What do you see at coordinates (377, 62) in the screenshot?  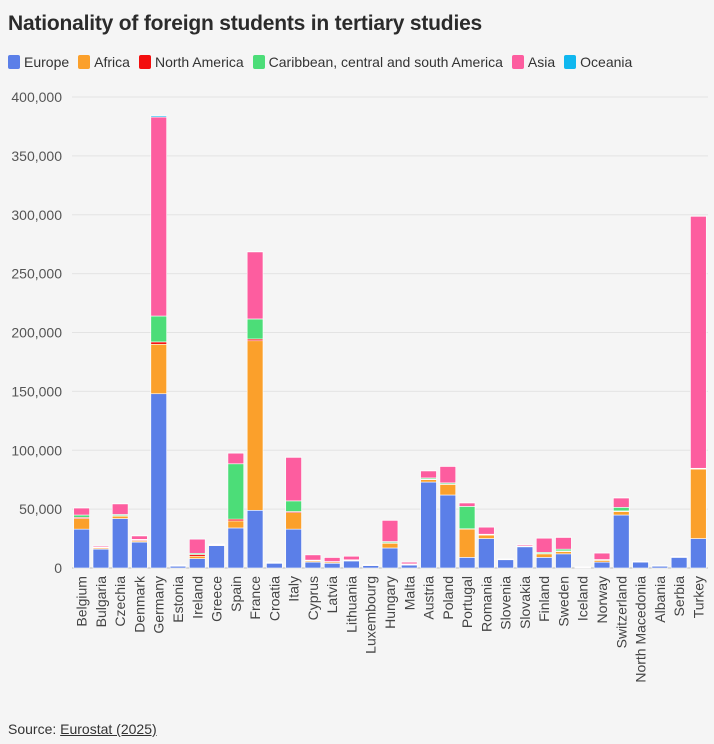 I see `legend-item-caribbean-central-and-south-america: Caribbean, central and south America` at bounding box center [377, 62].